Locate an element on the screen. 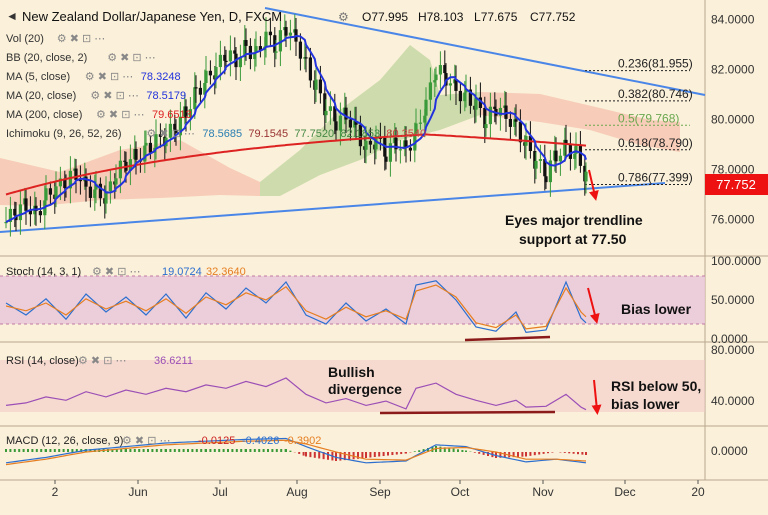 Image resolution: width=768 pixels, height=515 pixels. indicator-value: 79.6513 is located at coordinates (172, 115).